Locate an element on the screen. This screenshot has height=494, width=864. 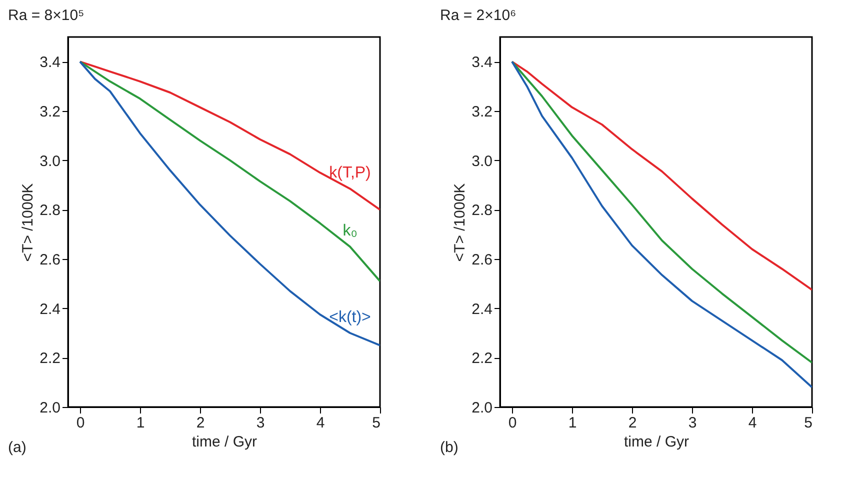
text: (a) is located at coordinates (17, 447).